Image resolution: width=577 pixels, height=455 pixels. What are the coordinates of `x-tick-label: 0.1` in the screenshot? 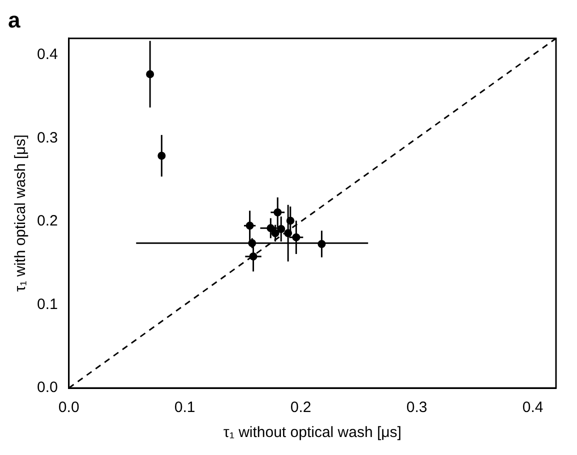 It's located at (185, 407).